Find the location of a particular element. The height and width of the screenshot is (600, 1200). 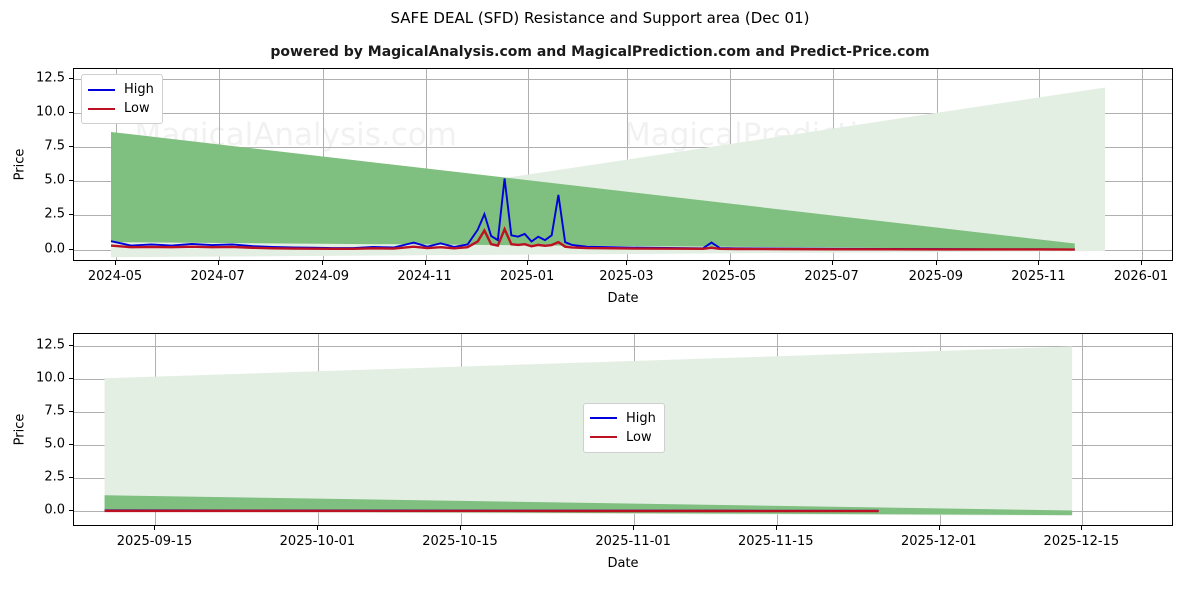

series-line-low is located at coordinates (592, 238).